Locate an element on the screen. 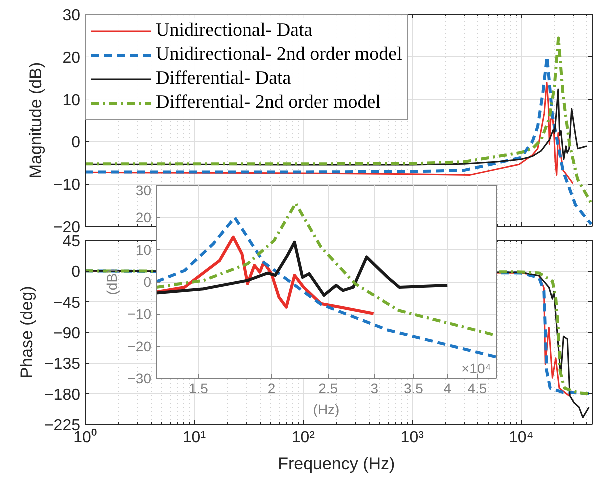  x-tick-label: 2 is located at coordinates (272, 388).